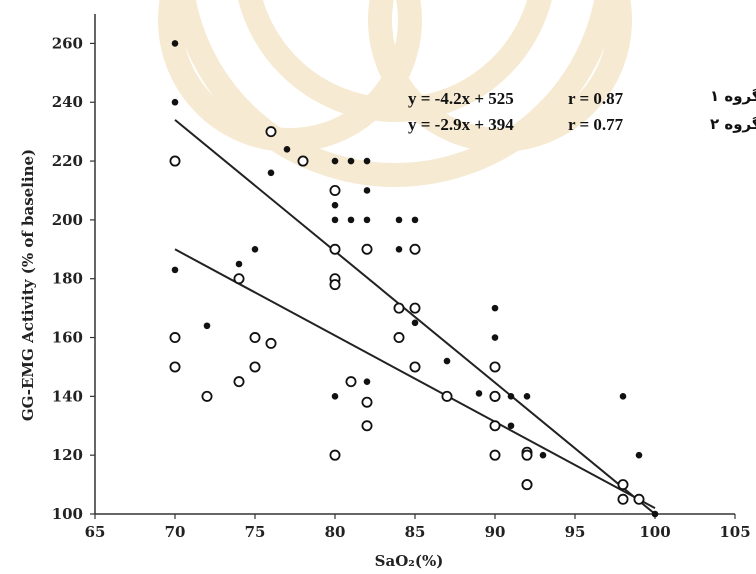 The image size is (756, 574). I want to click on y-tick-label: 180, so click(67, 279).